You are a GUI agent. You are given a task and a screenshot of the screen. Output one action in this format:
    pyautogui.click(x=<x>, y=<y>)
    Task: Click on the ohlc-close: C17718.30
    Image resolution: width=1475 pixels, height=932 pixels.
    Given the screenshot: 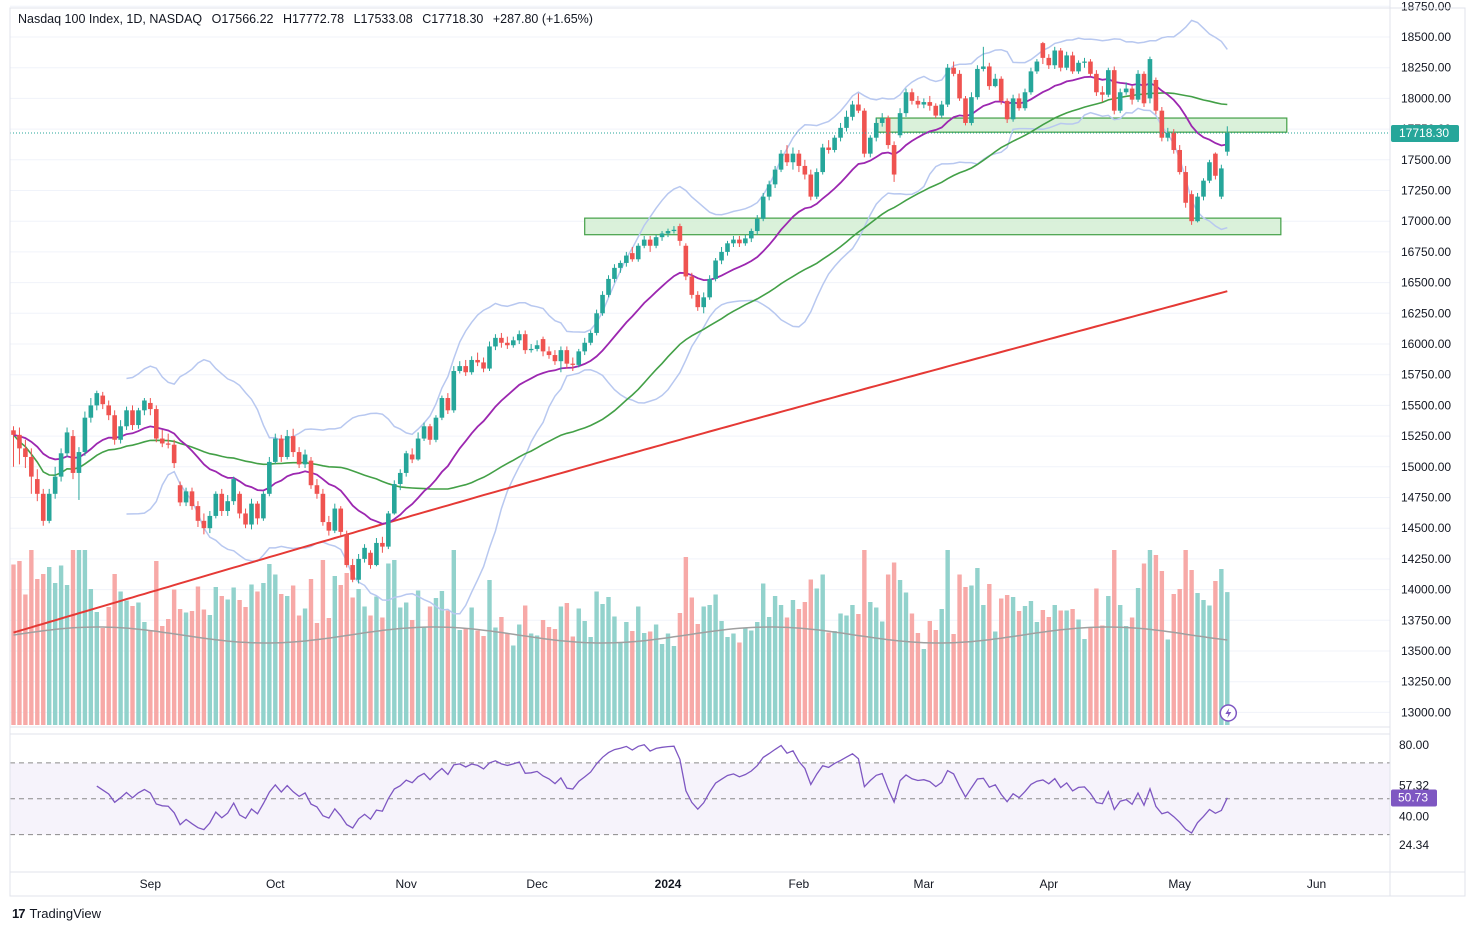 What is the action you would take?
    pyautogui.click(x=453, y=19)
    